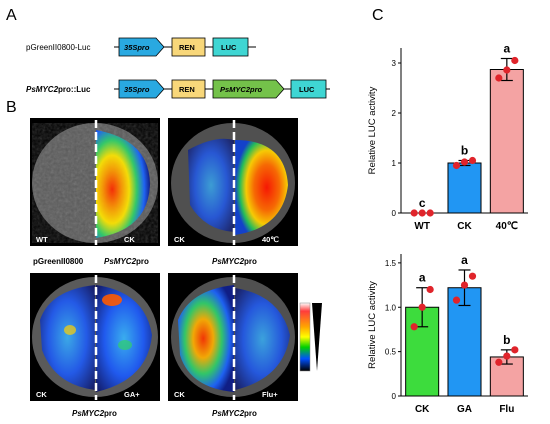 This screenshot has height=424, width=550. I want to click on chart1-significance-letter: c, so click(422, 203).